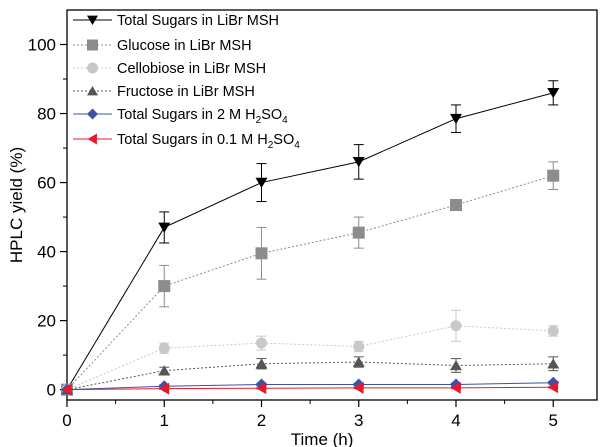  What do you see at coordinates (16, 205) in the screenshot?
I see `y-axis-title: HPLC yield (%)` at bounding box center [16, 205].